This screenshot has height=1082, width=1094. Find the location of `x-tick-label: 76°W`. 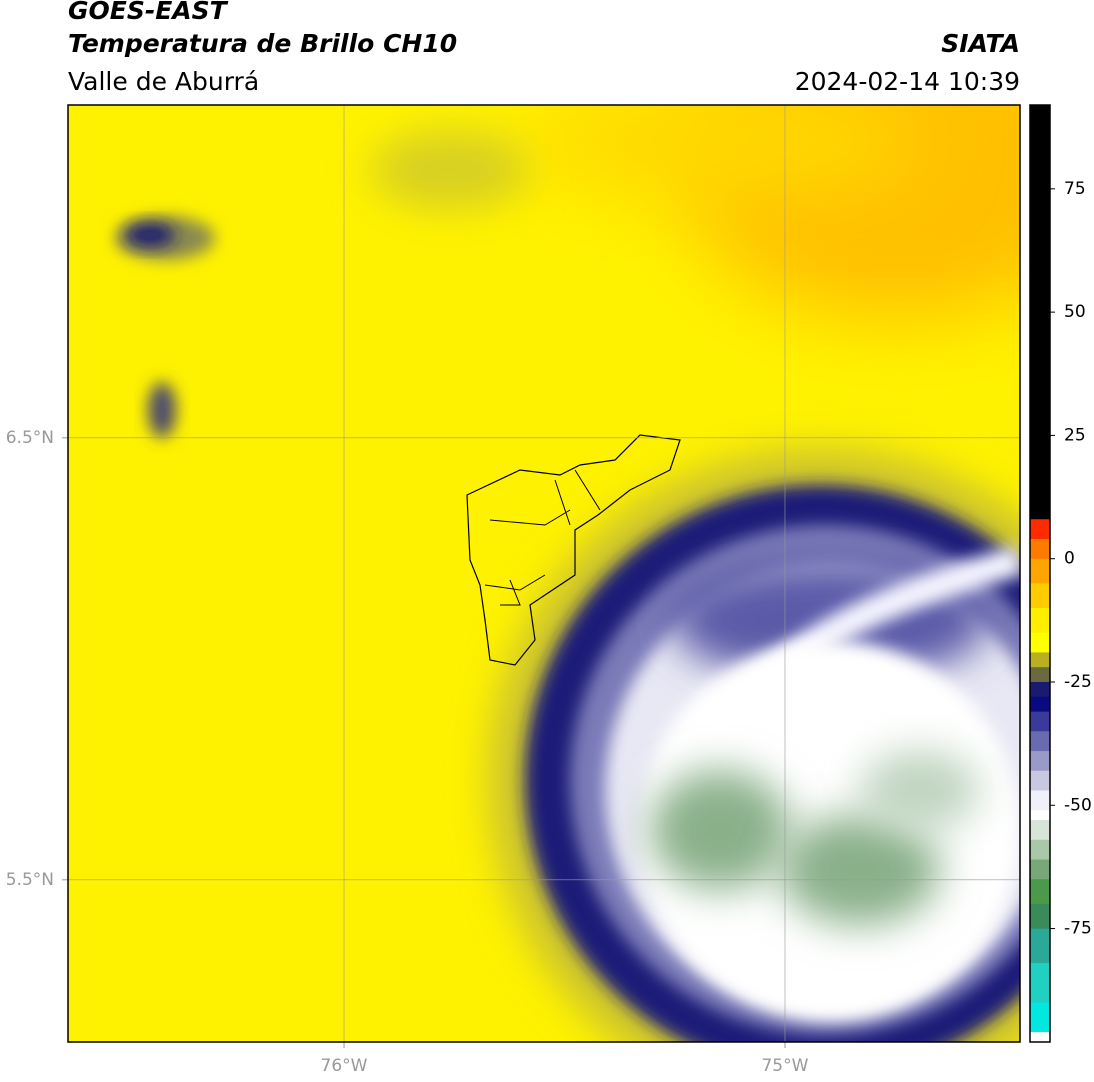

x-tick-label: 76°W is located at coordinates (344, 1066).